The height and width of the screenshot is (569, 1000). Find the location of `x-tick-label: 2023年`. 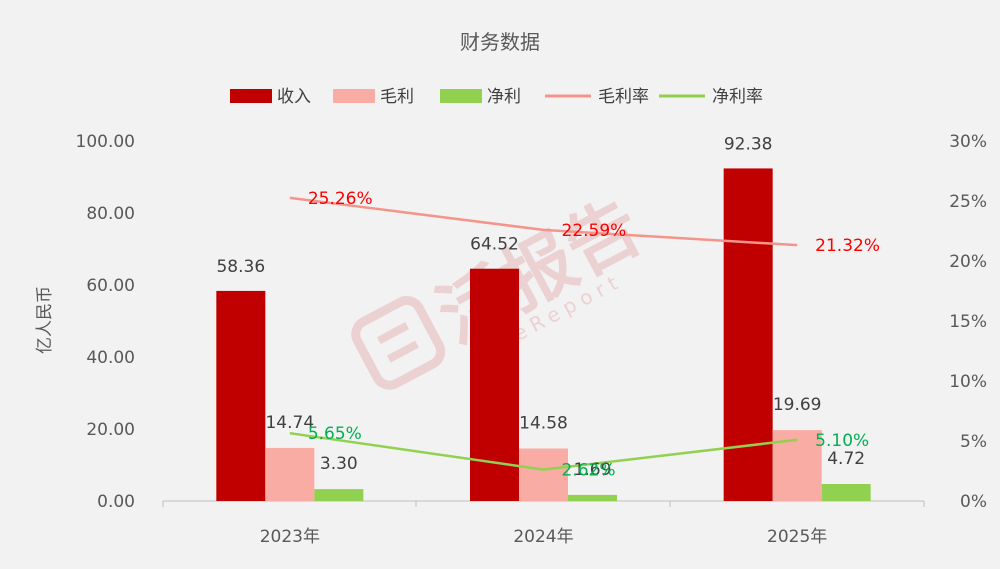

x-tick-label: 2023年 is located at coordinates (290, 537).